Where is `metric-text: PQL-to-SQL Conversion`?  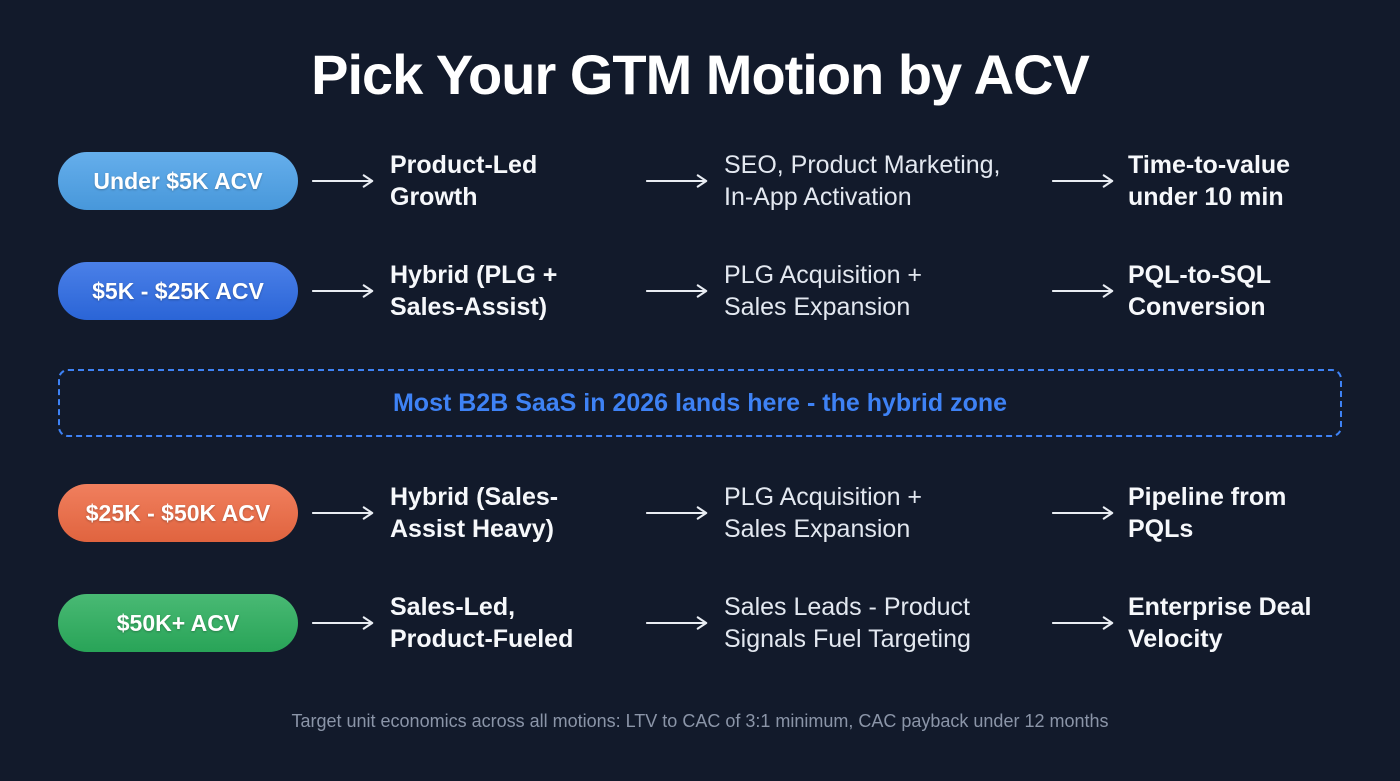
metric-text: PQL-to-SQL Conversion is located at coordinates (1200, 291).